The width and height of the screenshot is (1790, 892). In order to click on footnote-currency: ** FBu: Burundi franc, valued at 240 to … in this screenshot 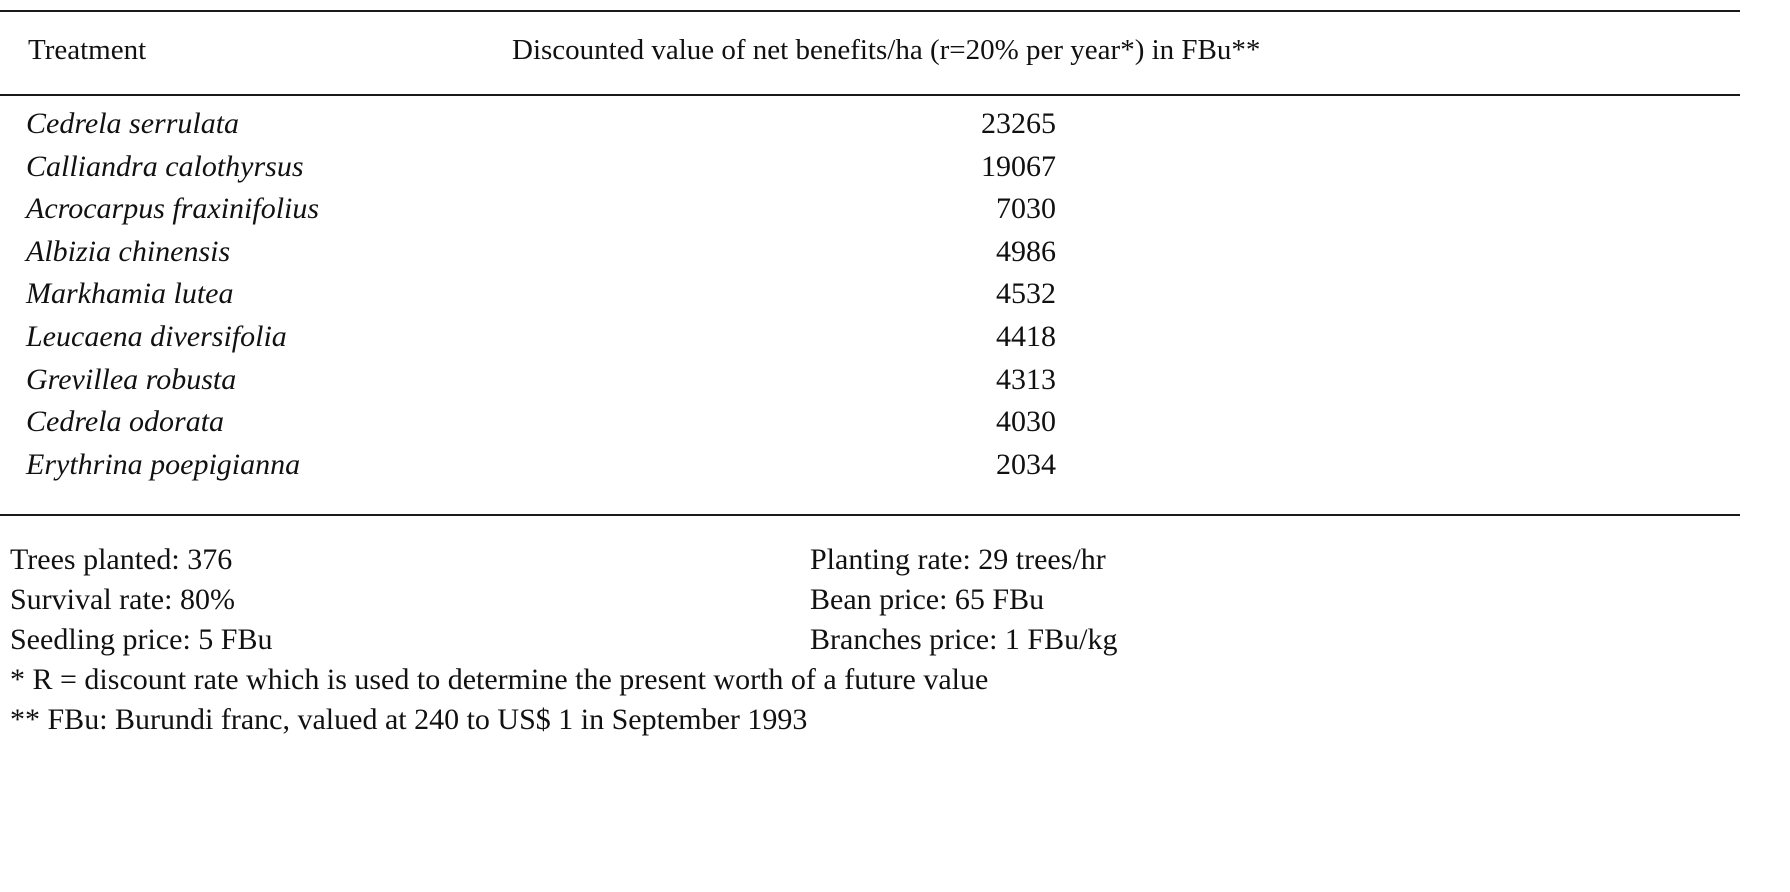, I will do `click(409, 719)`.